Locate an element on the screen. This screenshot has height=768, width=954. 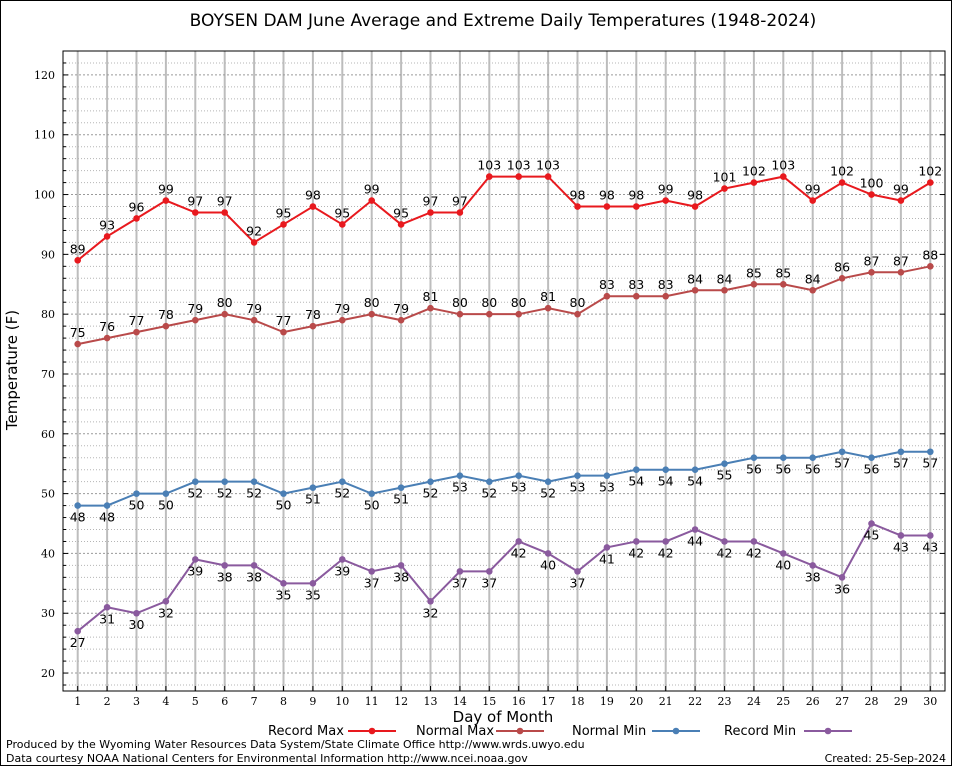
data-label: 41 is located at coordinates (607, 558).